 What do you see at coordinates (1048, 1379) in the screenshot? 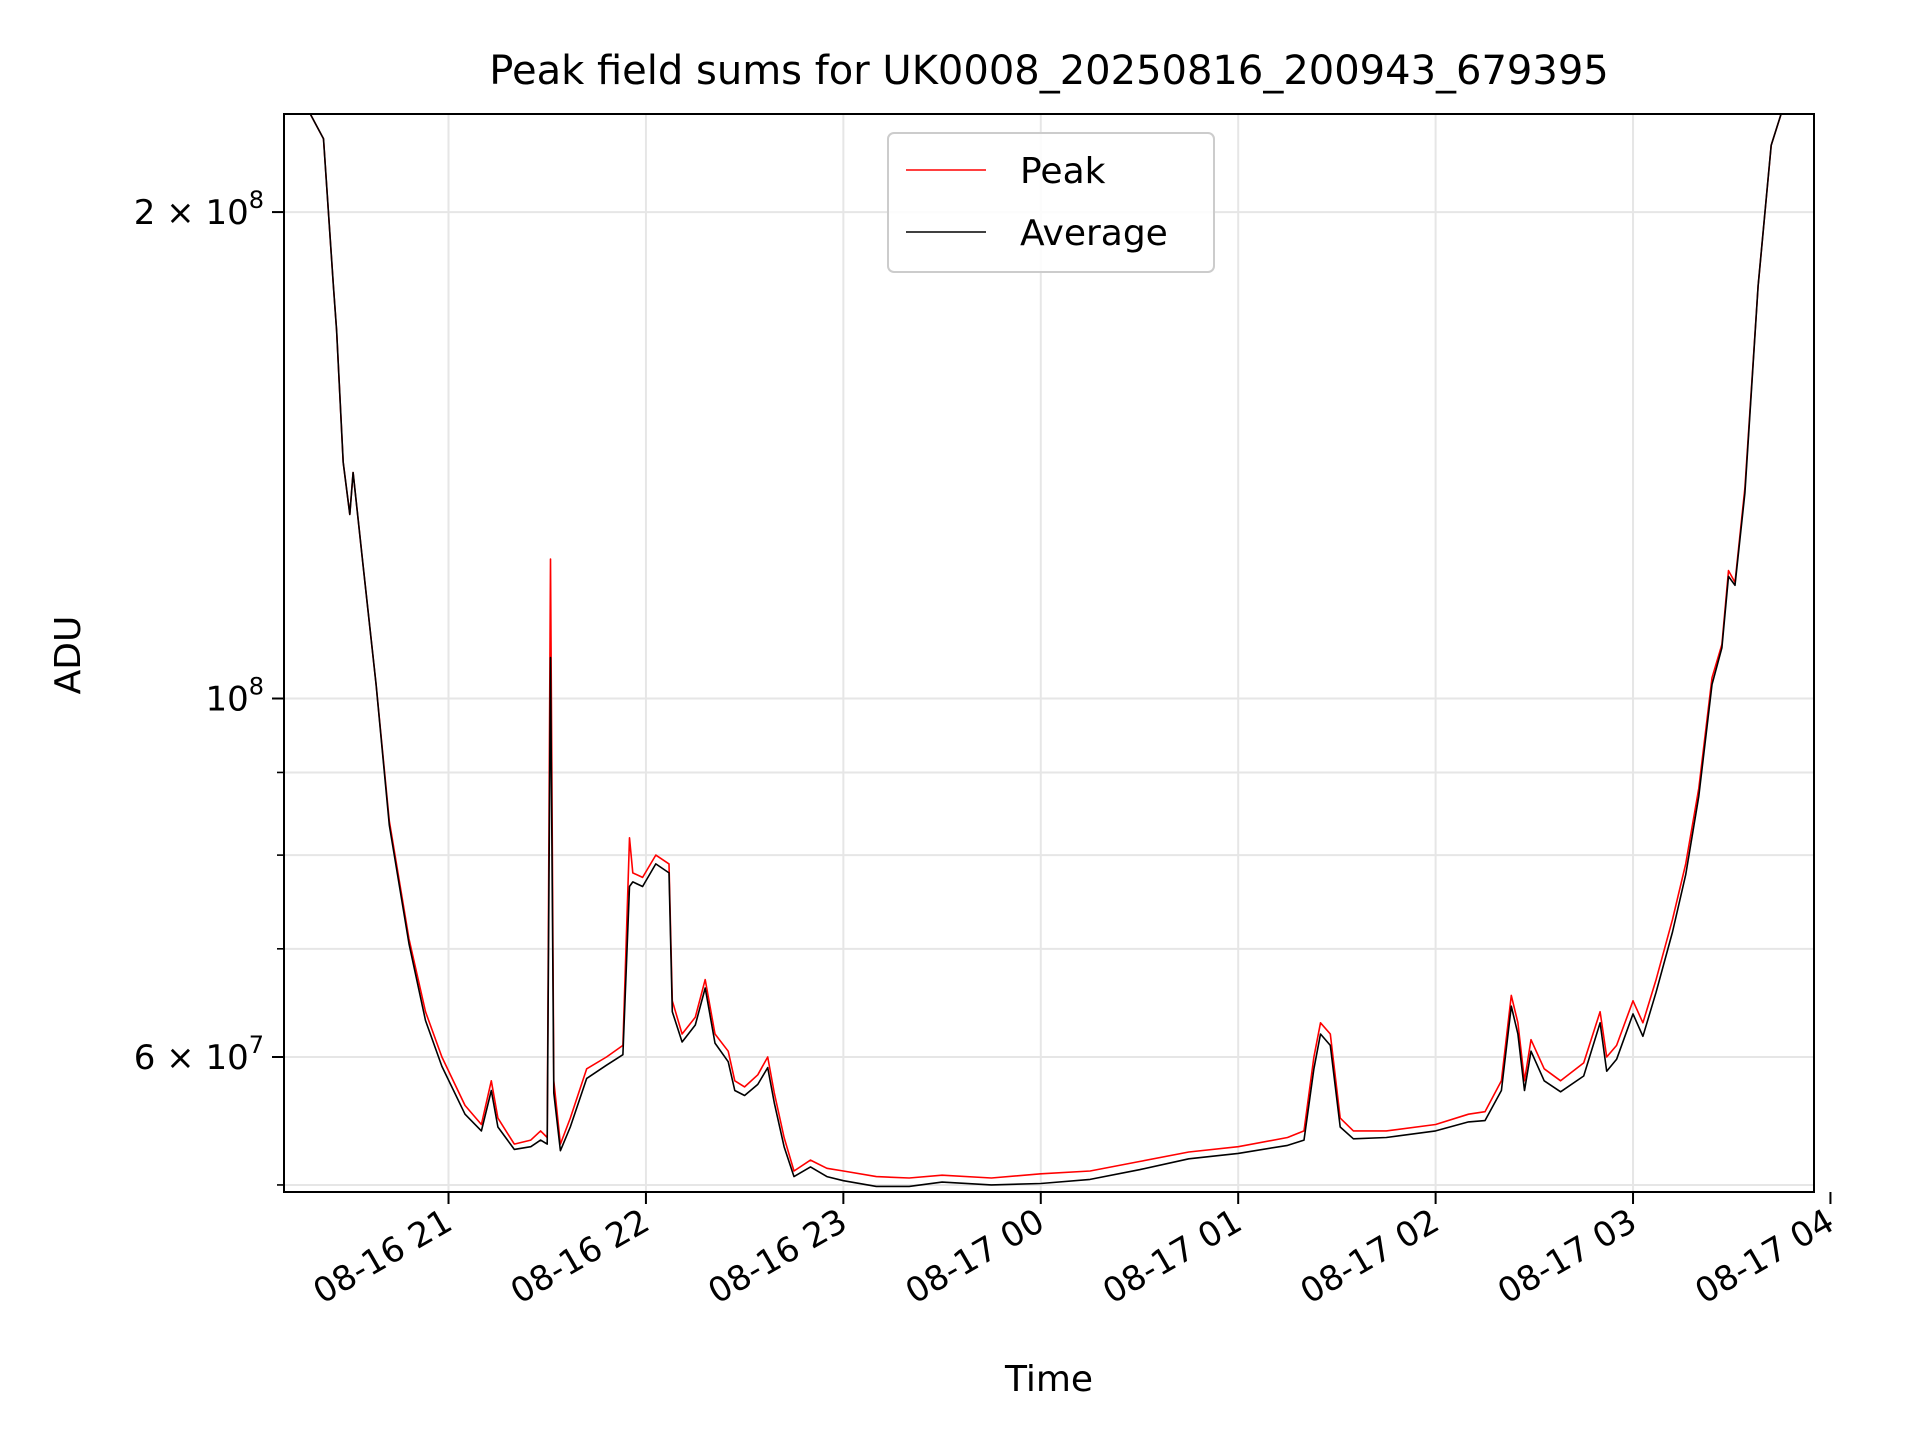
I see `x-axis-label: Time` at bounding box center [1048, 1379].